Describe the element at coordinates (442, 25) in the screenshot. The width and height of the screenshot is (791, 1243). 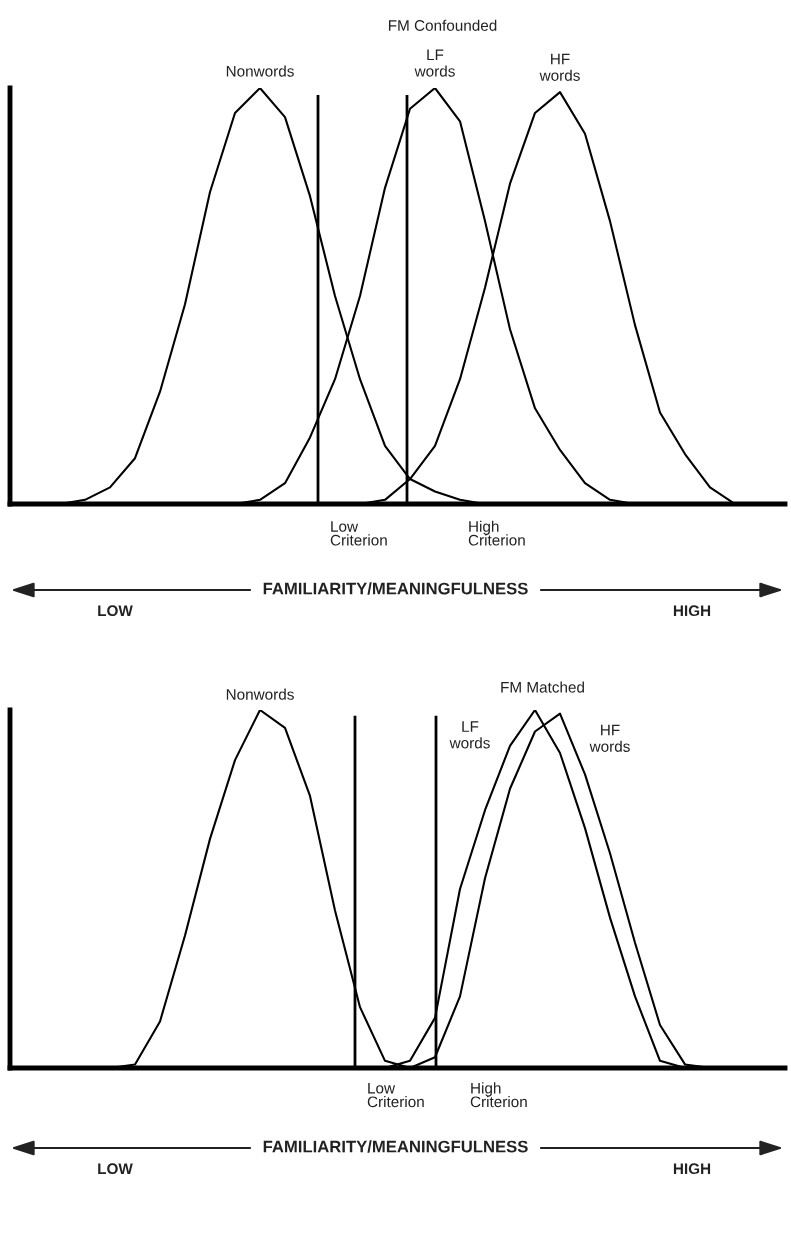
I see `chart-title: FM Confounded` at that location.